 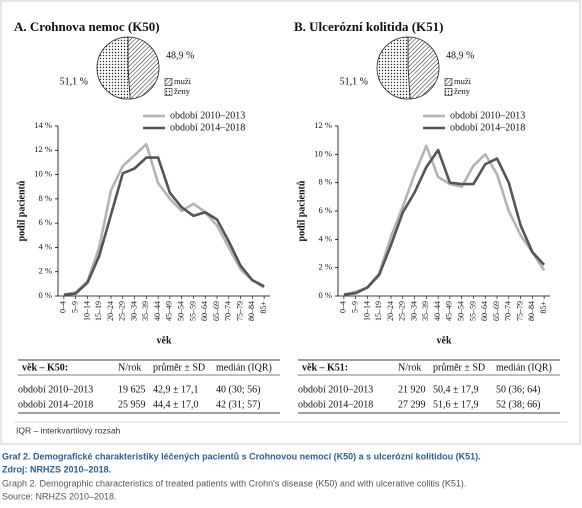 I want to click on pie-label: 48,9 %, so click(x=180, y=55).